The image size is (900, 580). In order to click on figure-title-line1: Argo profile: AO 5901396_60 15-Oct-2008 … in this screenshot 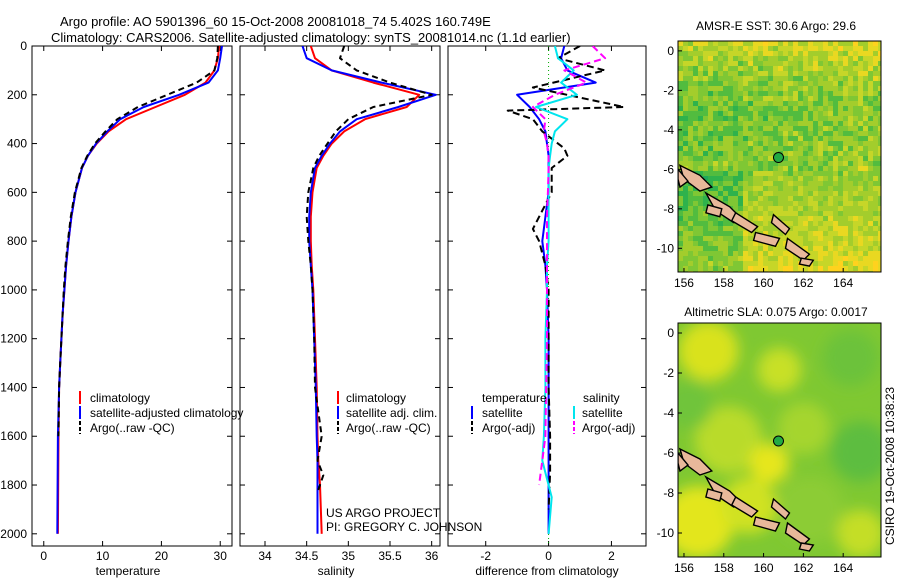, I will do `click(275, 21)`.